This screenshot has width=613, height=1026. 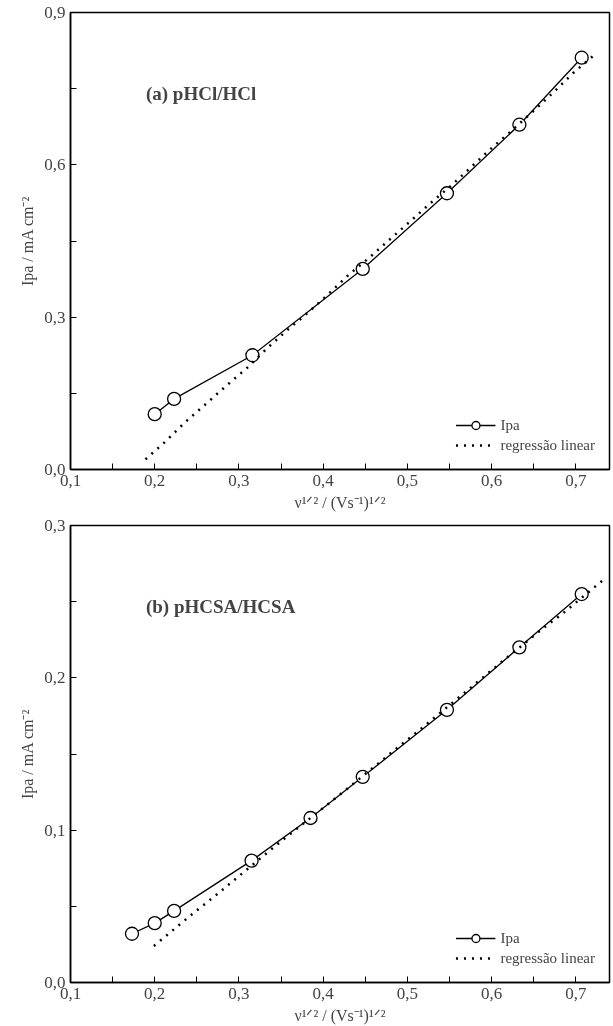 What do you see at coordinates (220, 606) in the screenshot?
I see `annotation: (b) pHCSA/HCSA` at bounding box center [220, 606].